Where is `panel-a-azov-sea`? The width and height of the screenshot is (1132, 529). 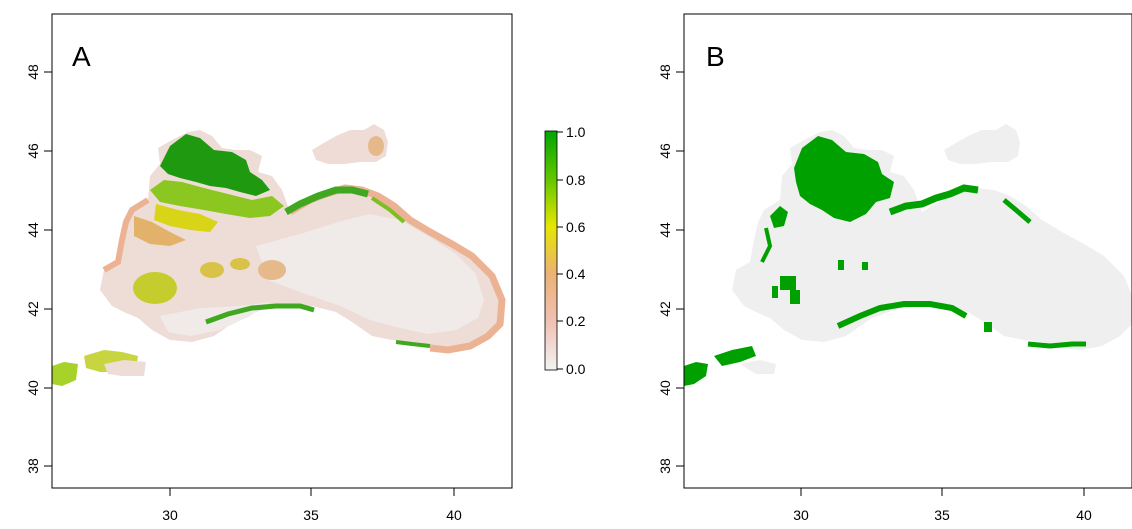 panel-a-azov-sea is located at coordinates (350, 144).